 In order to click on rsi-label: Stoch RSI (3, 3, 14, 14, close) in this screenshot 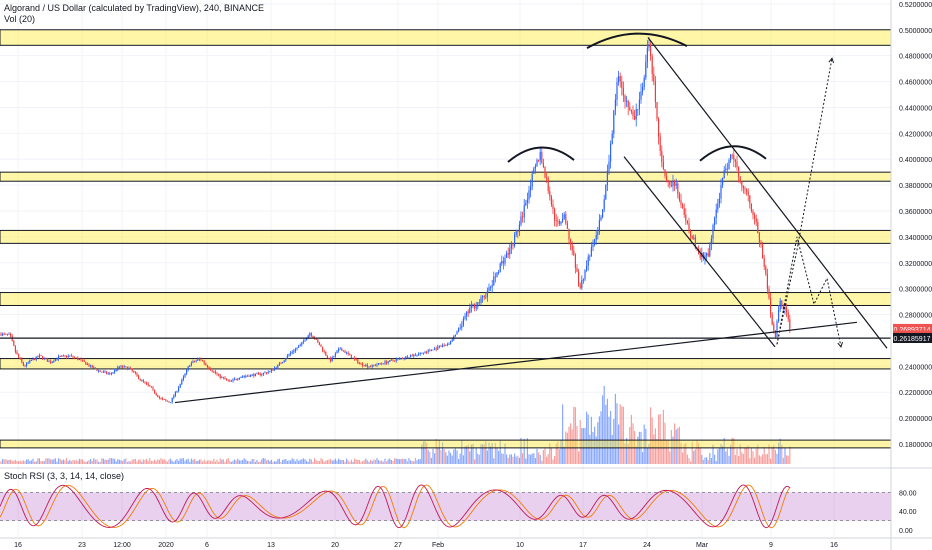, I will do `click(64, 476)`.